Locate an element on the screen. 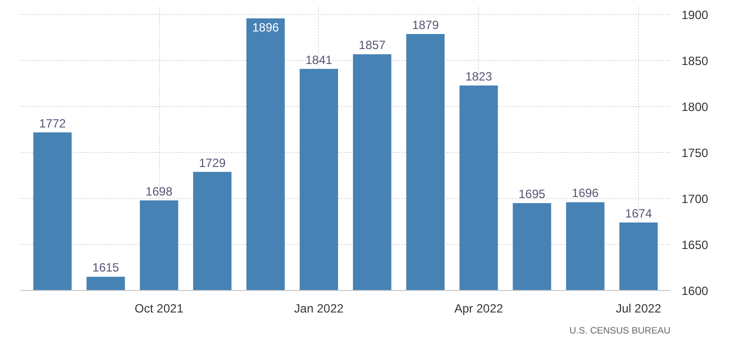 This screenshot has width=730, height=340. x-tick-label: Jul 2022 is located at coordinates (639, 309).